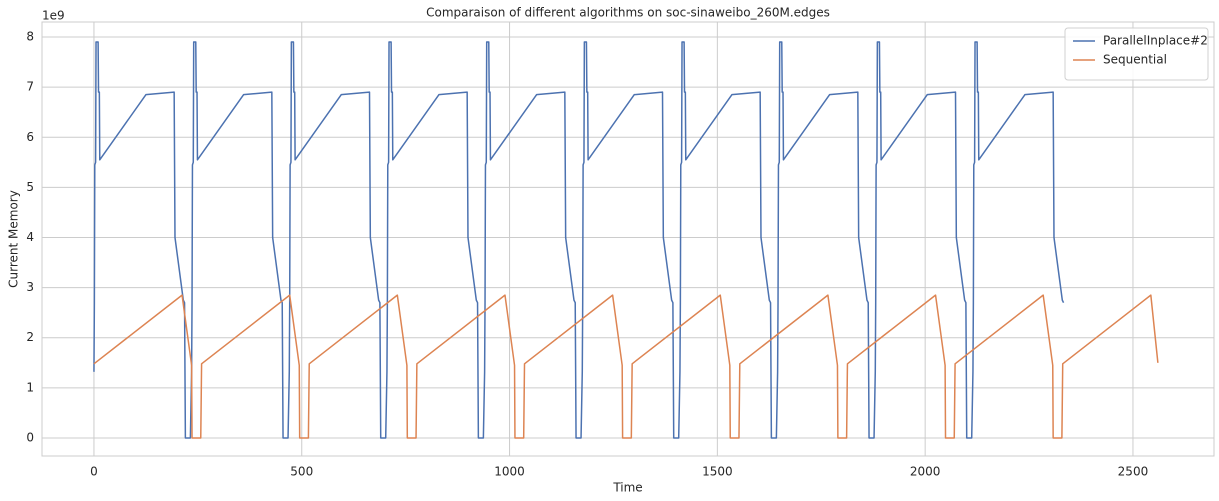 This screenshot has width=1219, height=501. Describe the element at coordinates (14, 239) in the screenshot. I see `y-axis-label: Current Memory` at that location.